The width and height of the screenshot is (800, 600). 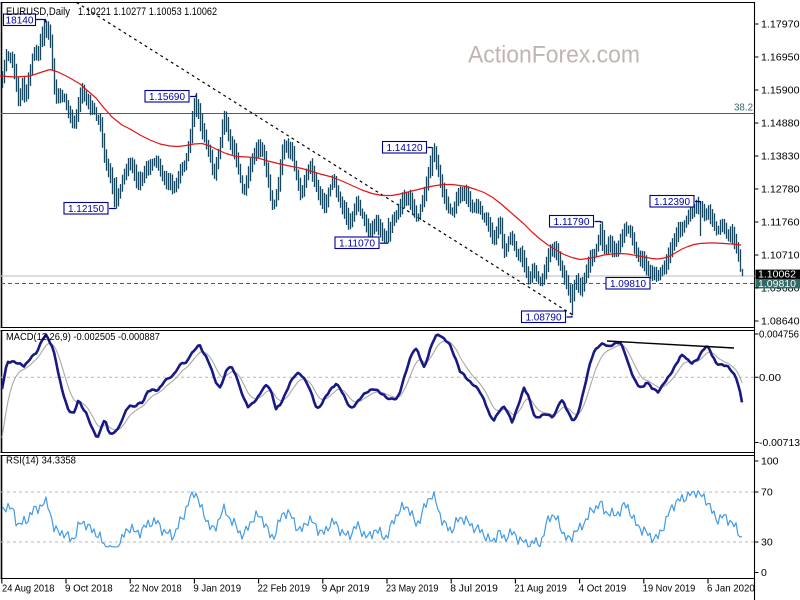 What do you see at coordinates (405, 148) in the screenshot?
I see `svg-text: 1.14120` at bounding box center [405, 148].